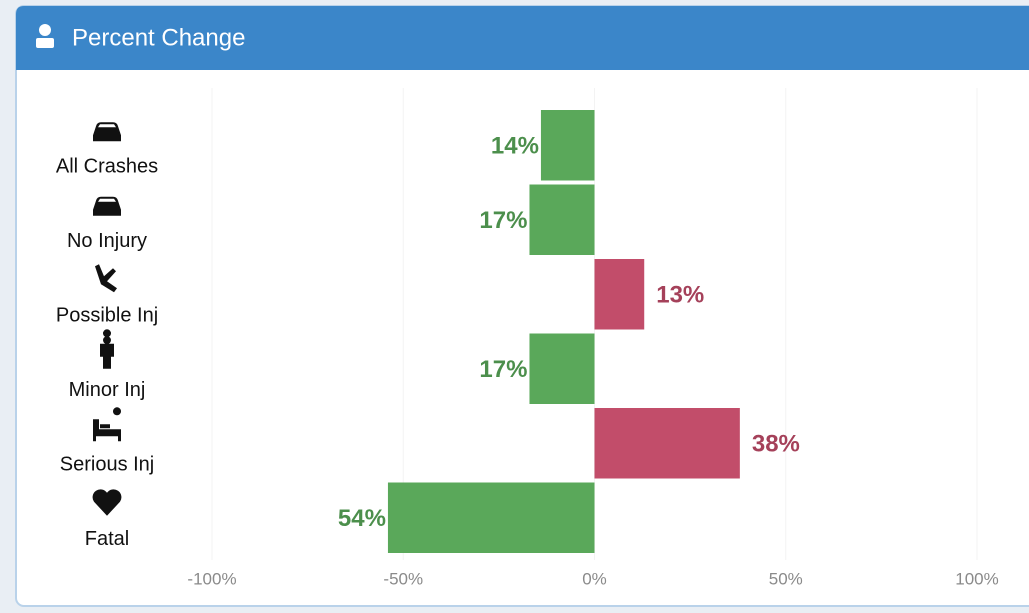 The height and width of the screenshot is (613, 1029). Describe the element at coordinates (362, 518) in the screenshot. I see `value-label: 54%` at that location.